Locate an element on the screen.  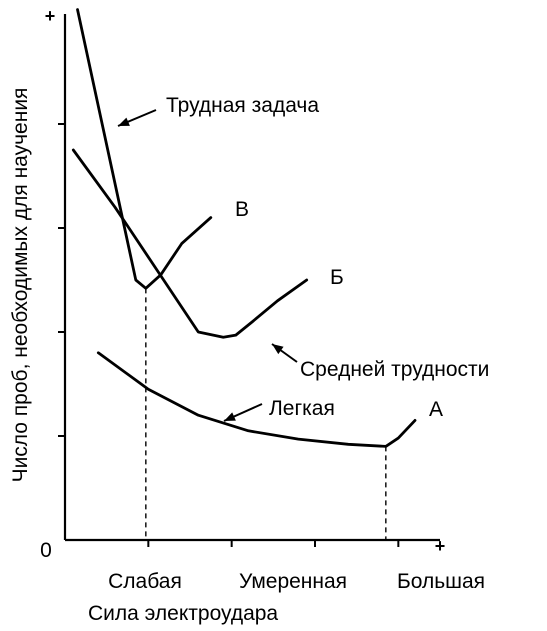
origin-label: 0 is located at coordinates (46, 550).